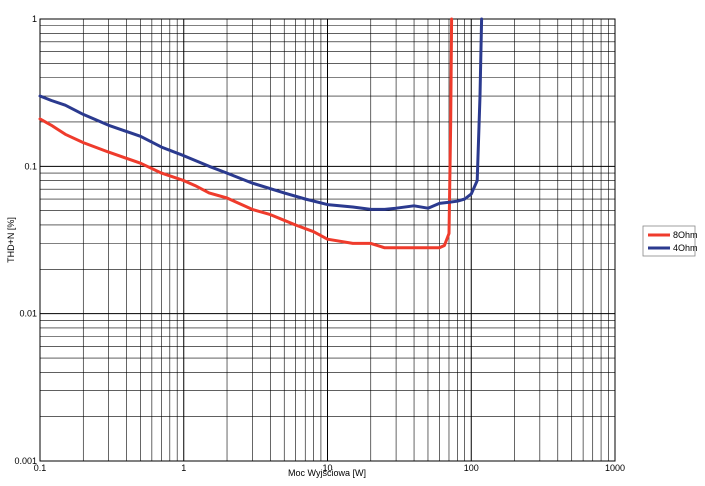 This screenshot has width=705, height=486. Describe the element at coordinates (40, 468) in the screenshot. I see `x-tick-label: 0.1` at that location.